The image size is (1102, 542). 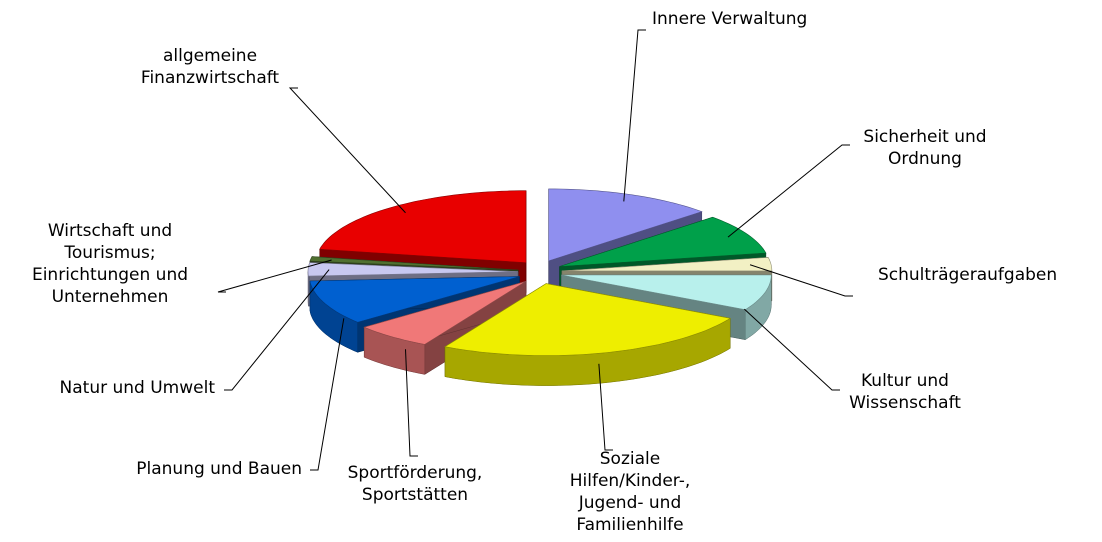 I want to click on slice-label: Planung und Bauen, so click(x=219, y=469).